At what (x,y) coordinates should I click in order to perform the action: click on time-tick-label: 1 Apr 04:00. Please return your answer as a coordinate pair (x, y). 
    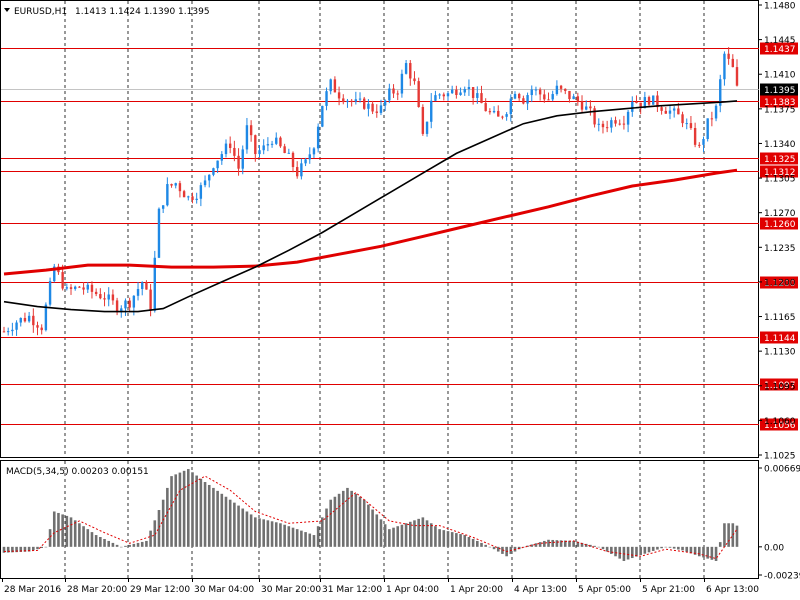
    Looking at the image, I should click on (412, 590).